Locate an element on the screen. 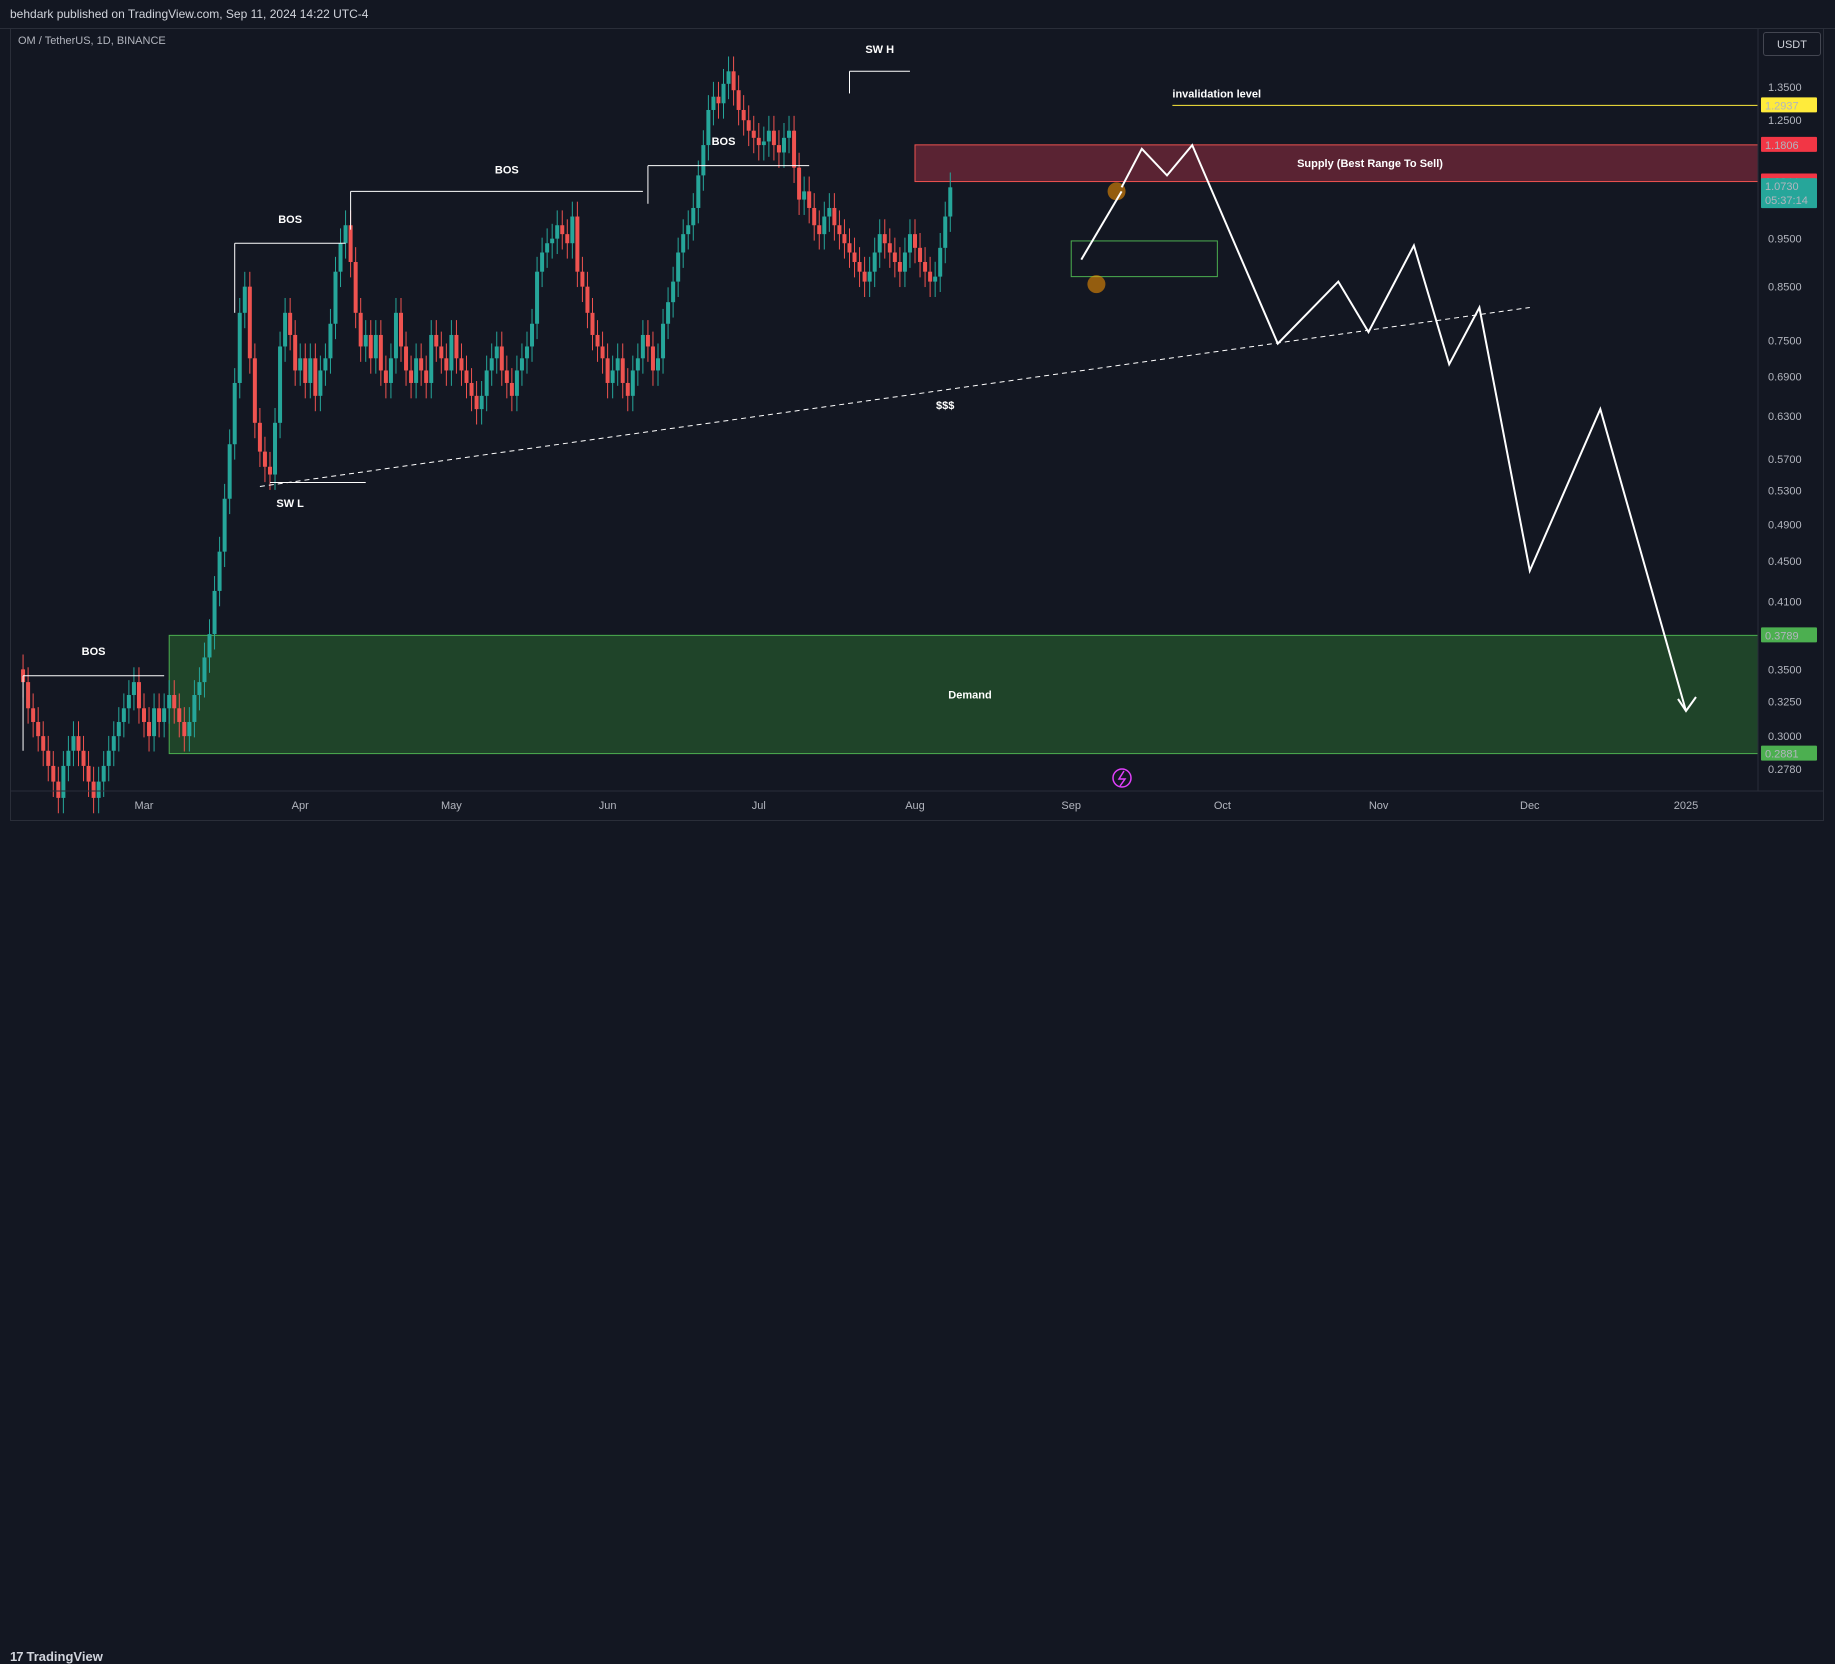  tradingview-brand: TradingView is located at coordinates (64, 1656).